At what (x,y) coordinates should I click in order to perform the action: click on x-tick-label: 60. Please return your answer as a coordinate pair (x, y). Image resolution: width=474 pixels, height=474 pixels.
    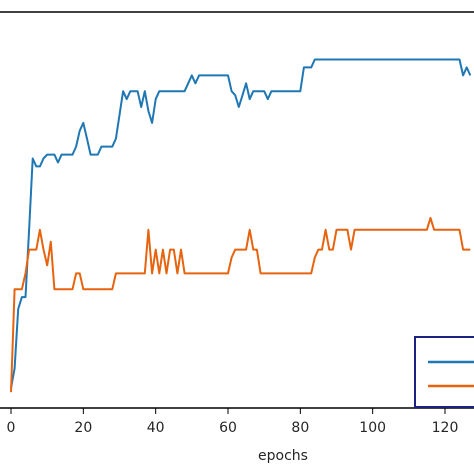
    Looking at the image, I should click on (228, 428).